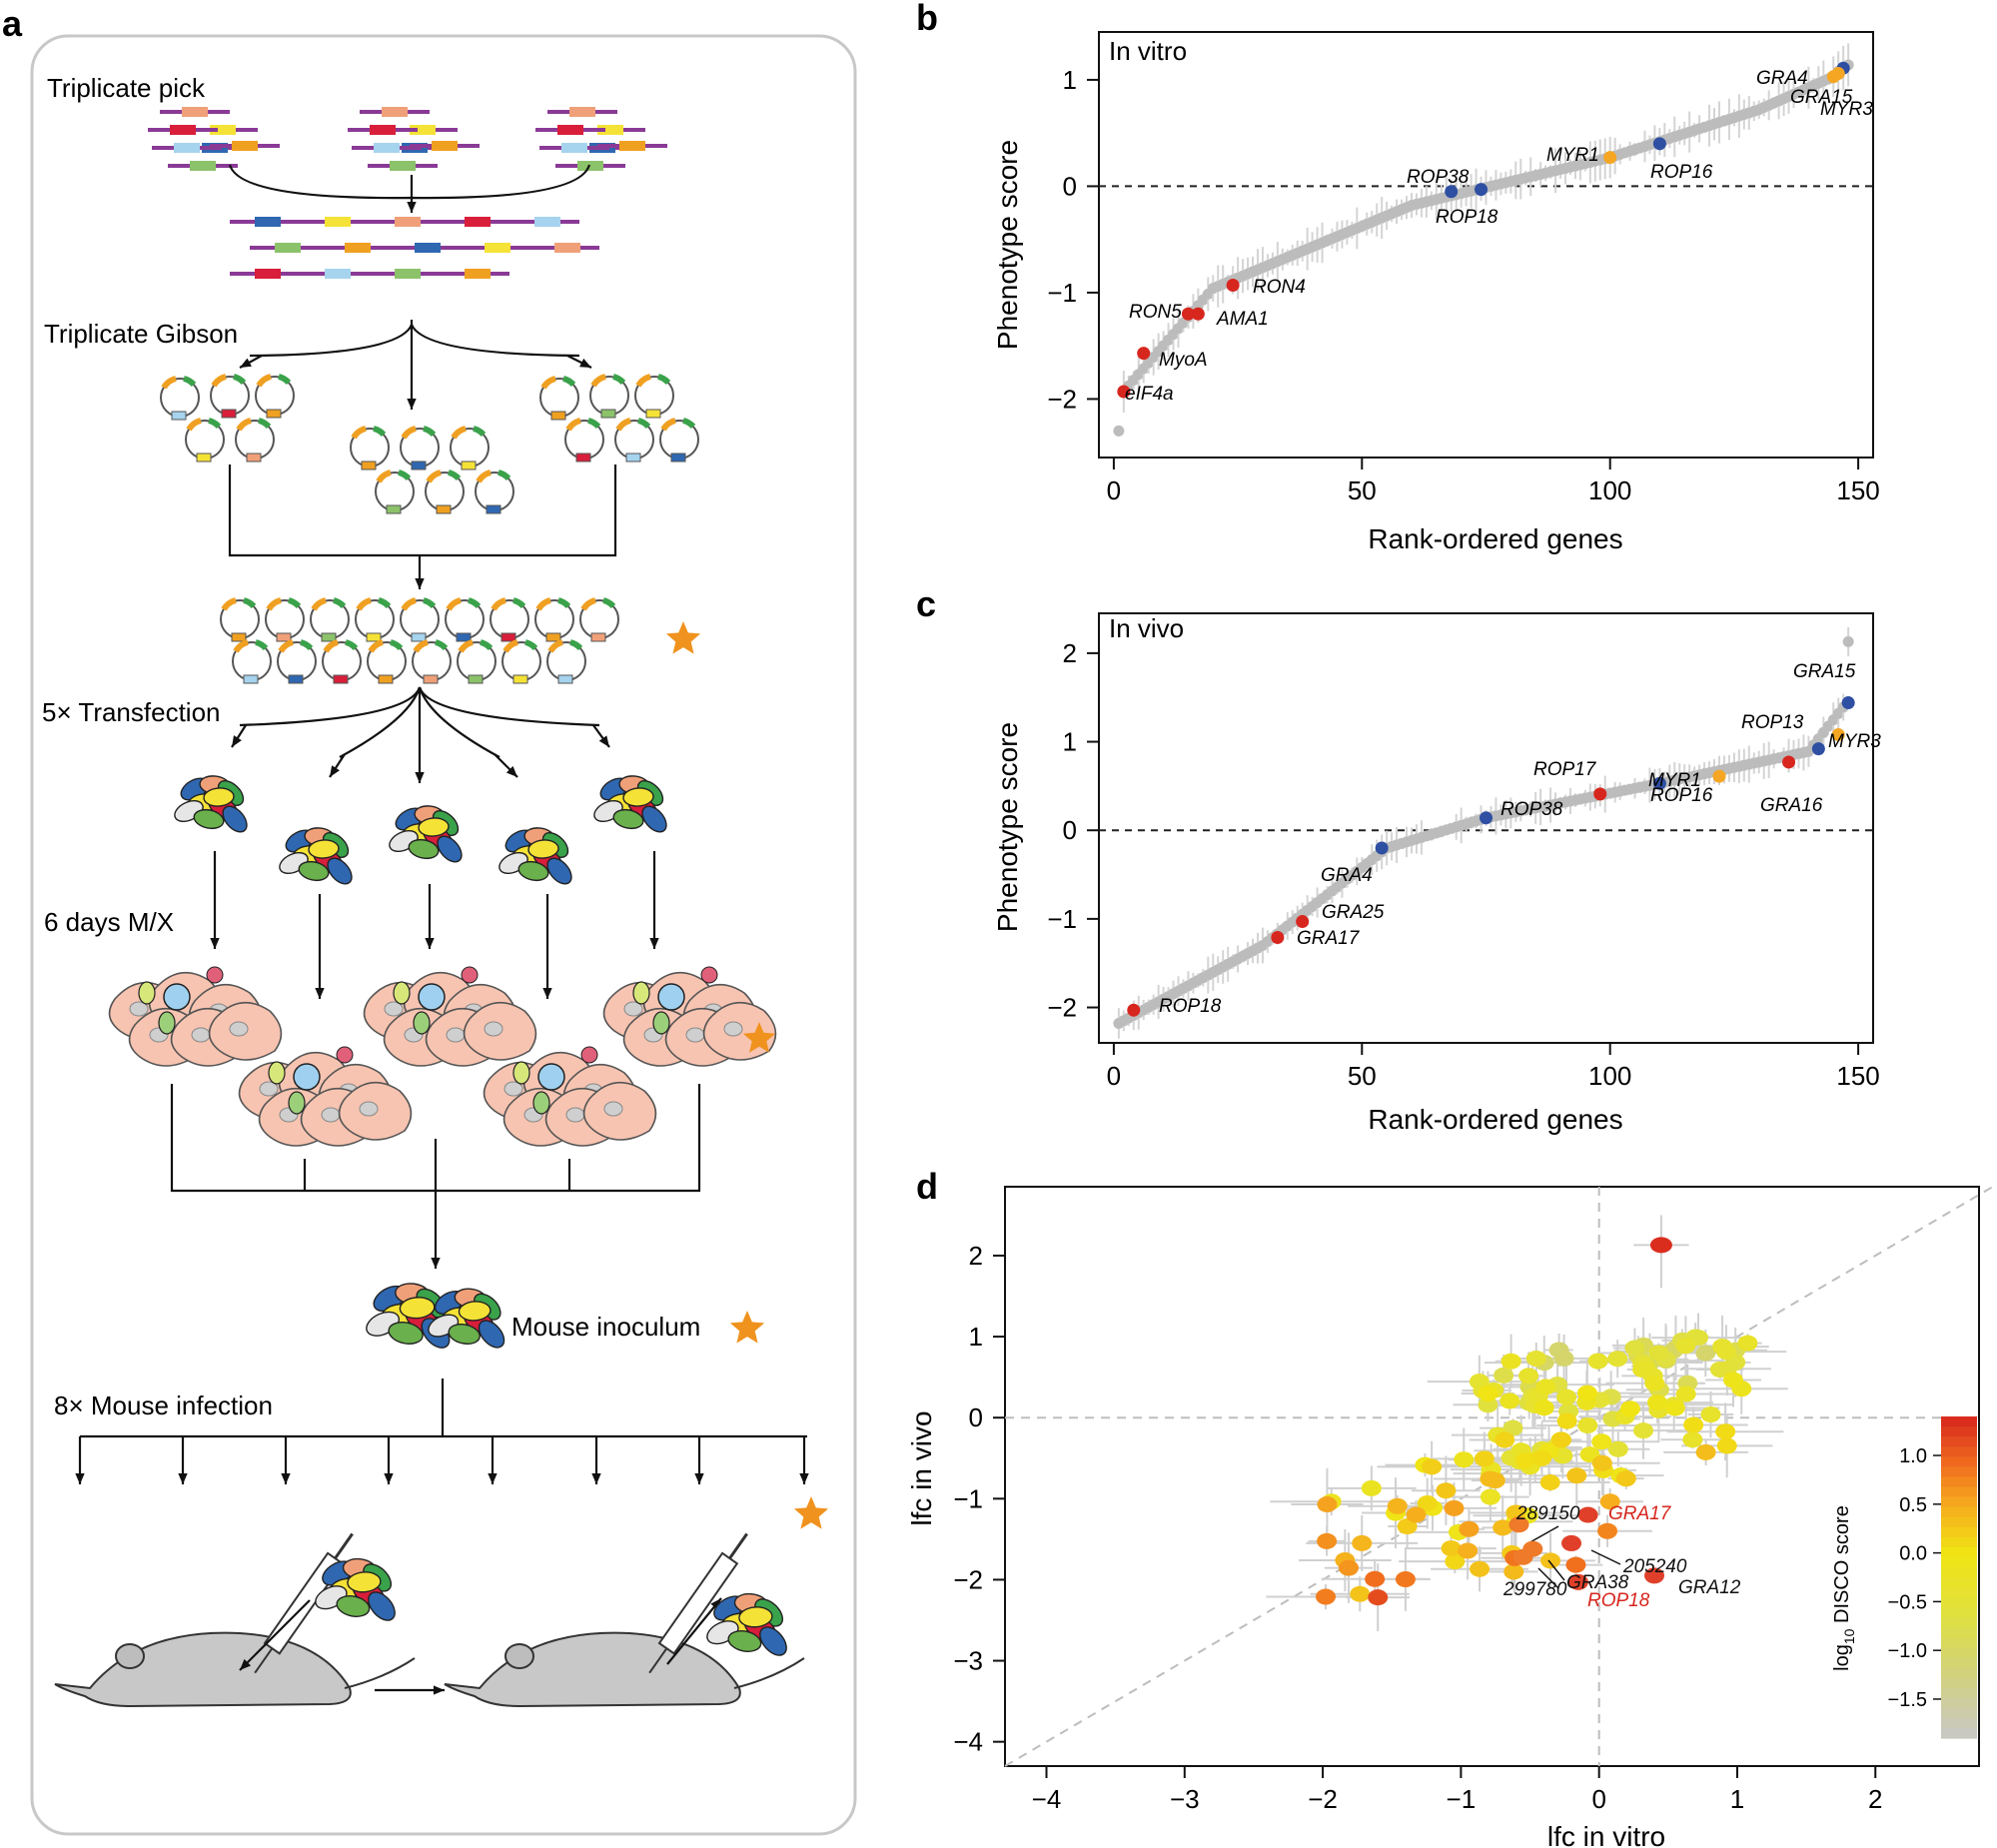 The image size is (1997, 1848). What do you see at coordinates (1362, 490) in the screenshot?
I see `b-xtick-label: 50` at bounding box center [1362, 490].